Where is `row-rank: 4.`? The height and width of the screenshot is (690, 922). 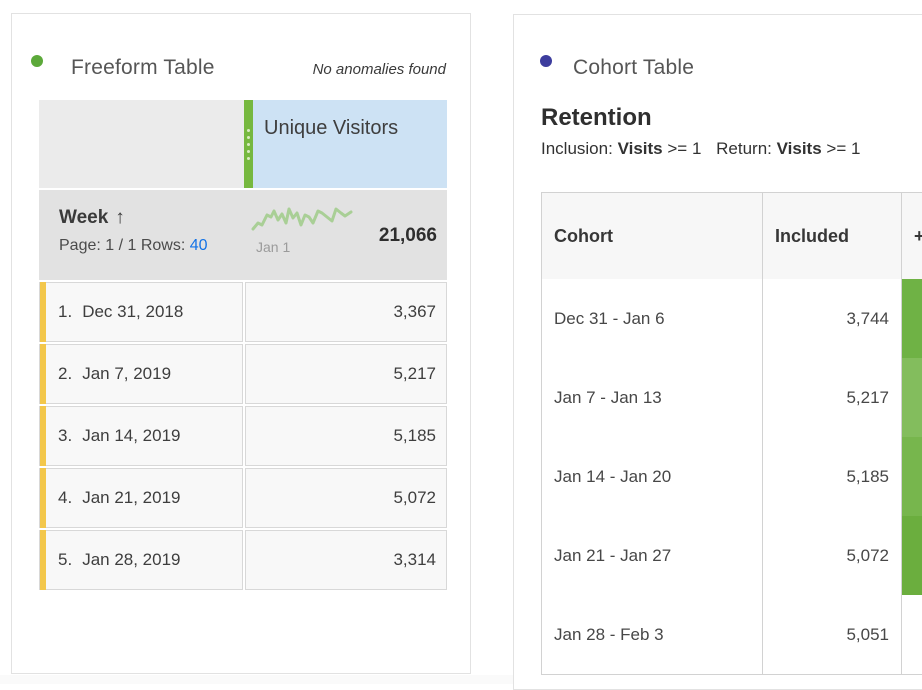
row-rank: 4. is located at coordinates (65, 497).